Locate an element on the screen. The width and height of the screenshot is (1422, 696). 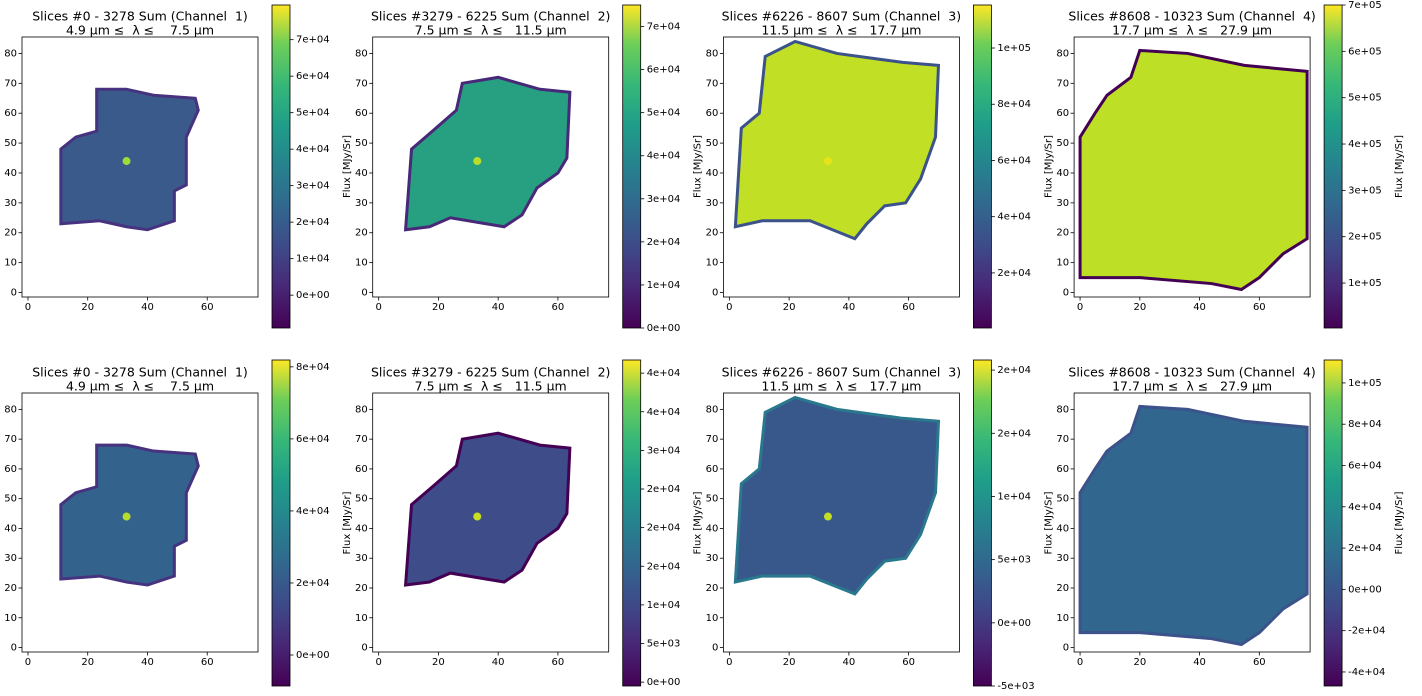
panel-subtitle: 17.7 µm ≤ λ ≤ 27.9 µm is located at coordinates (1192, 386).